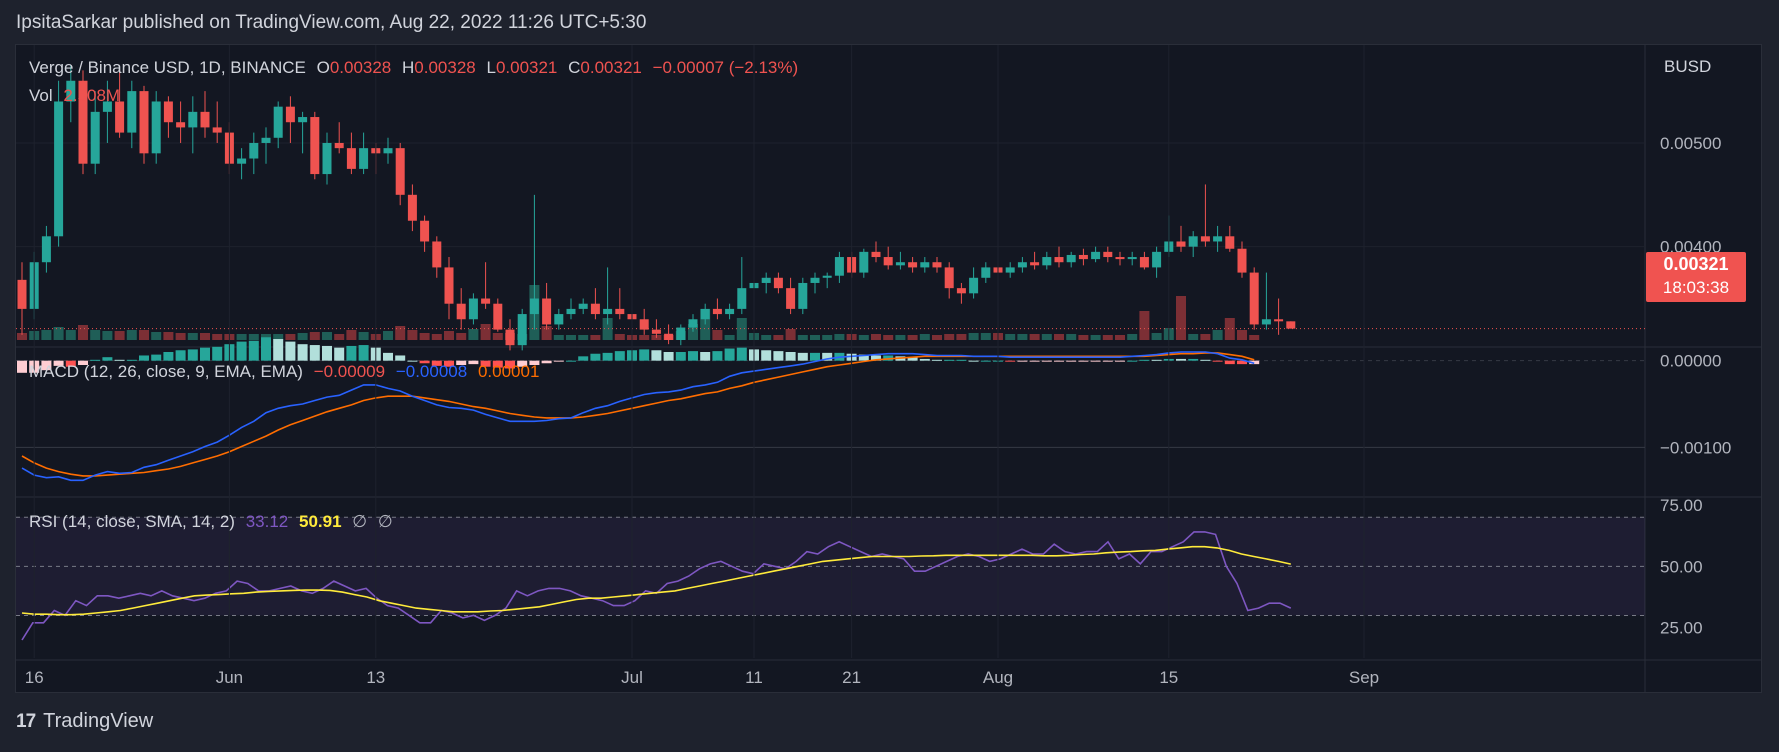 This screenshot has height=752, width=1779. Describe the element at coordinates (26, 721) in the screenshot. I see `tradingview-logo-icon: 17` at that location.